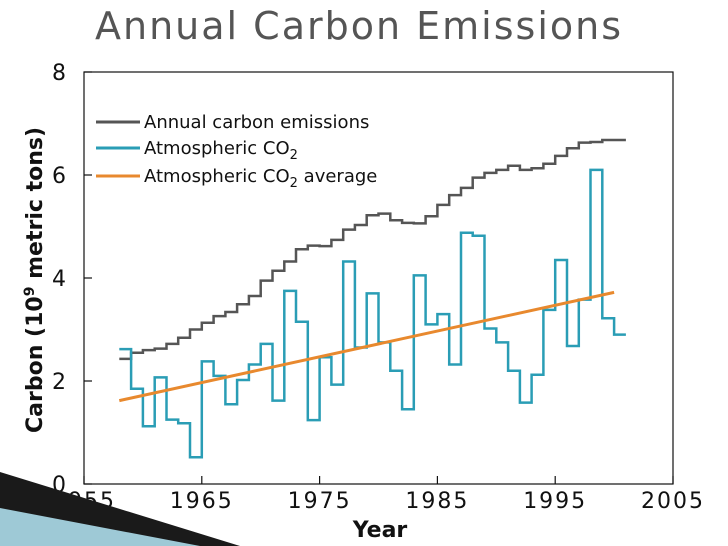 The width and height of the screenshot is (728, 546). What do you see at coordinates (673, 501) in the screenshot?
I see `x-tick-label: 2005` at bounding box center [673, 501].